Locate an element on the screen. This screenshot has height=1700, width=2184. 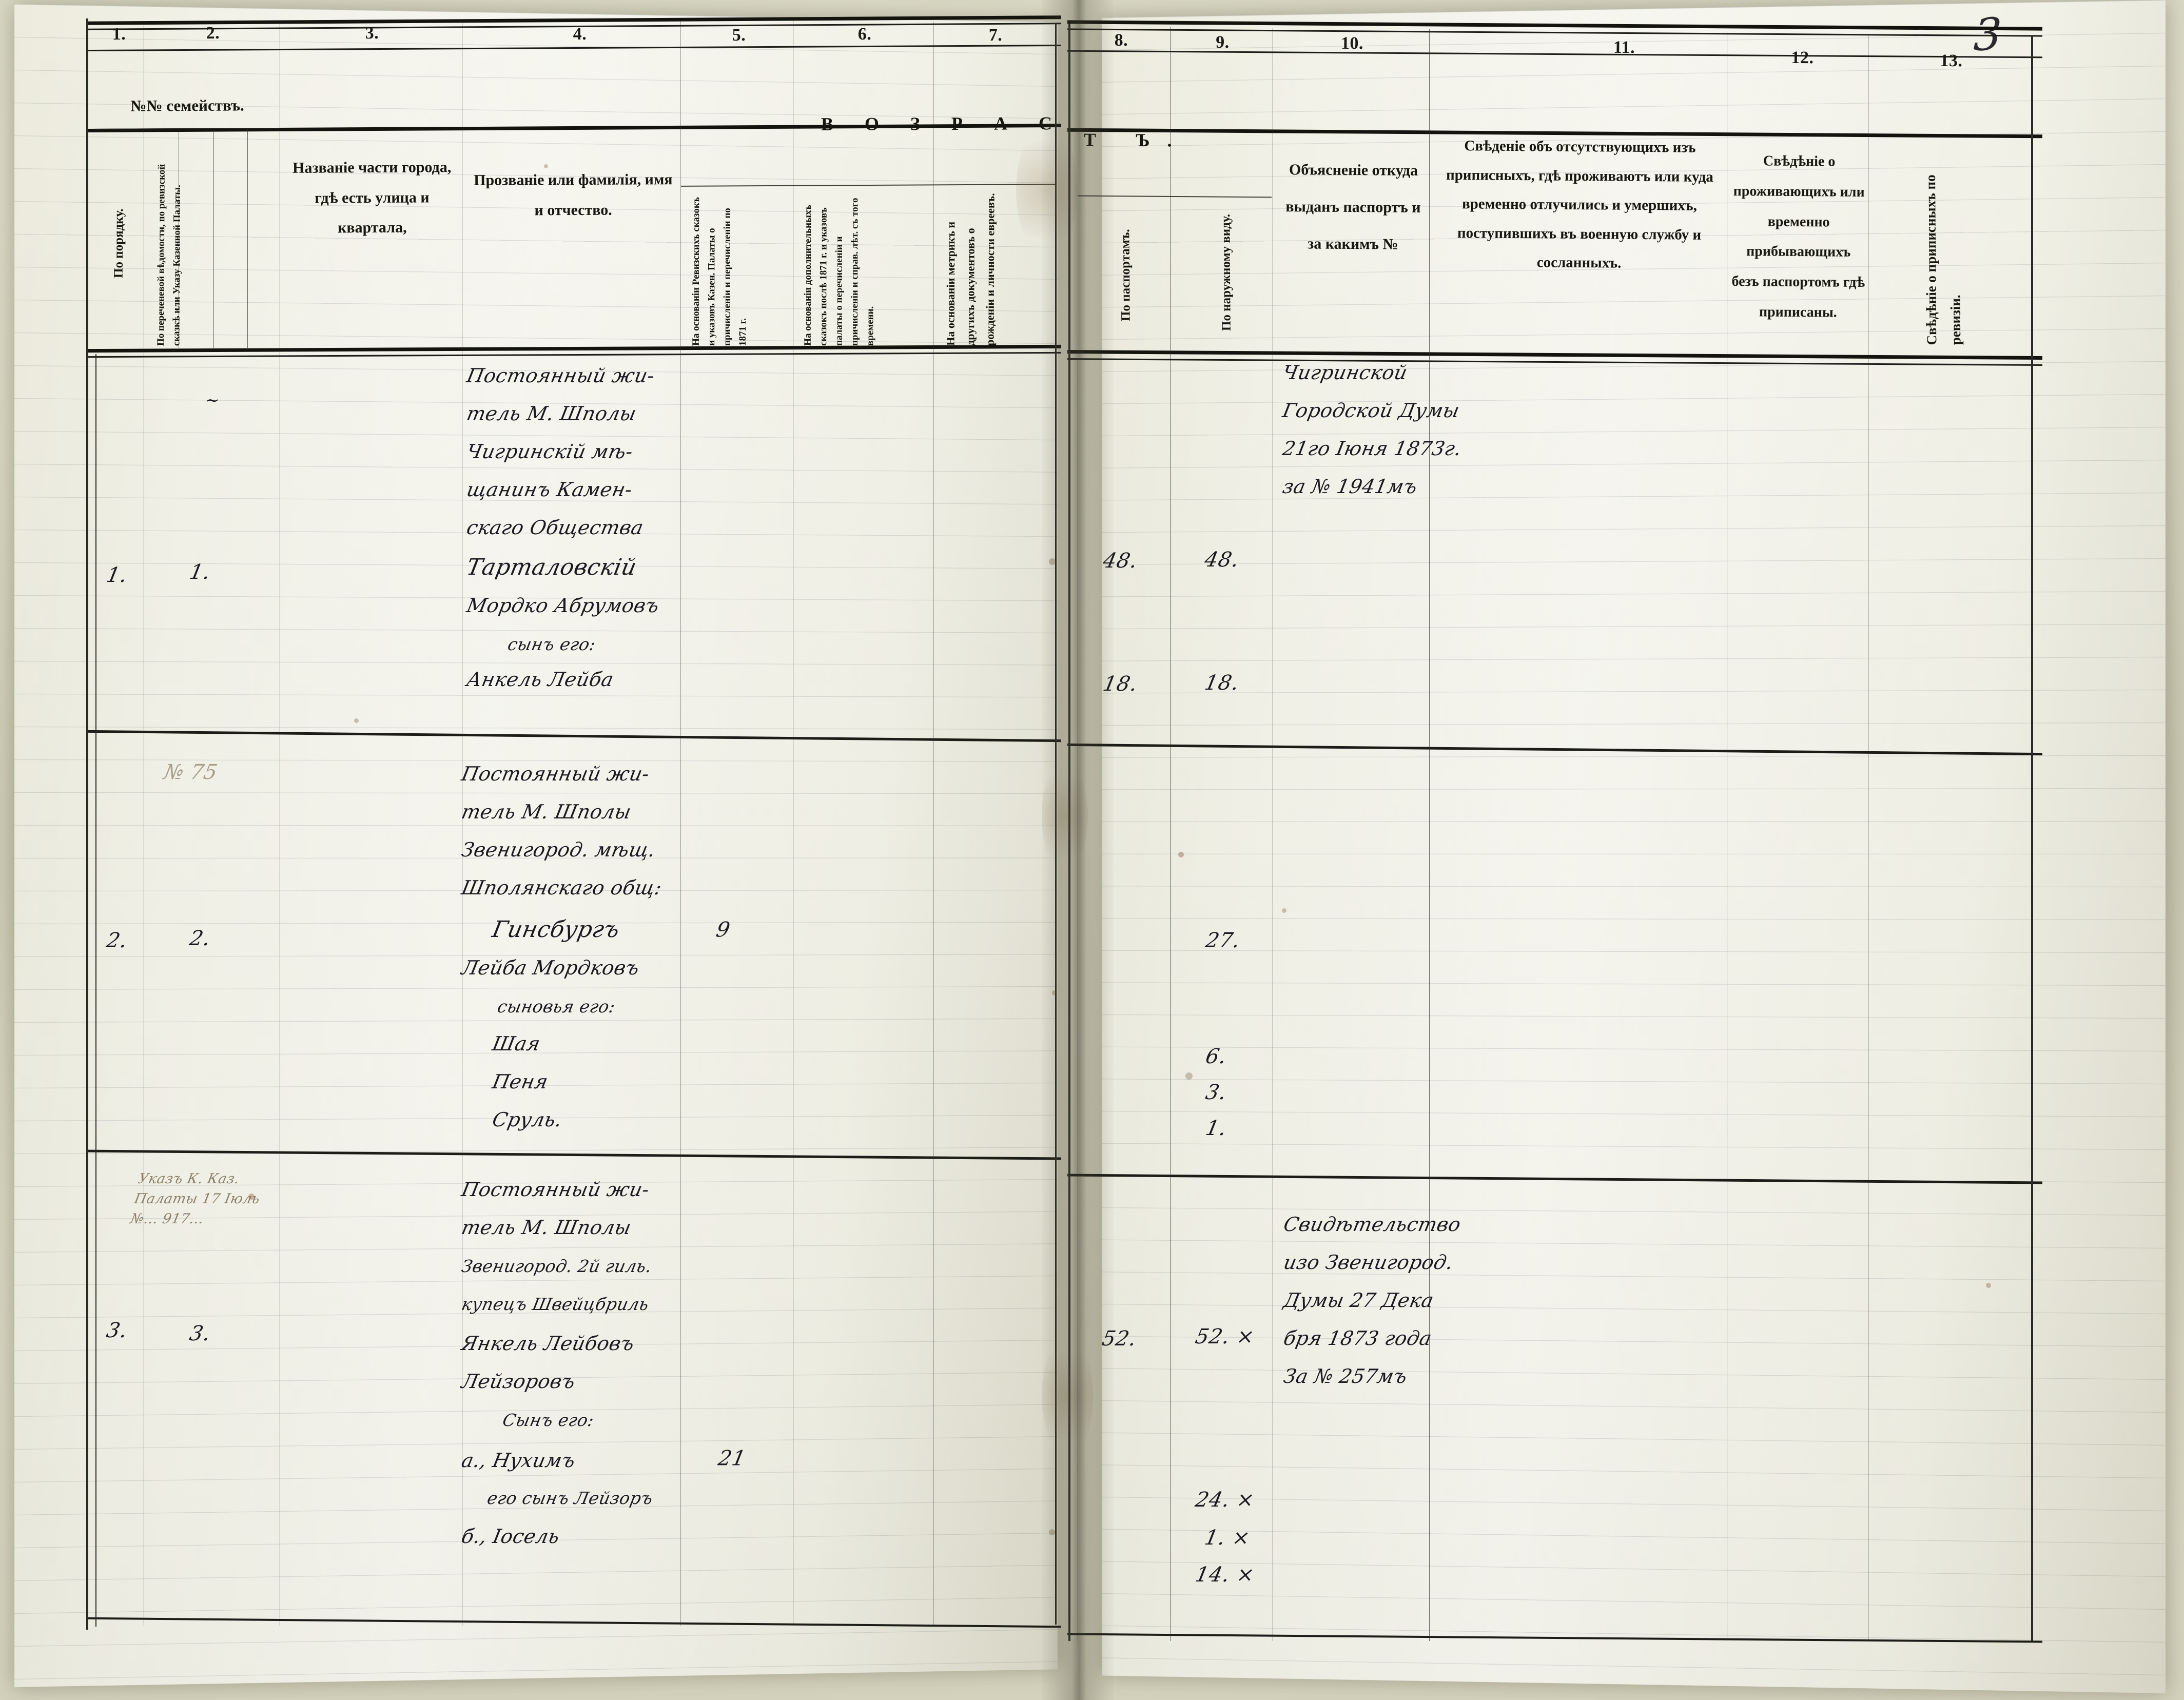
row-1-col4-givenname: Мордко Абрумовъ is located at coordinates (563, 605).